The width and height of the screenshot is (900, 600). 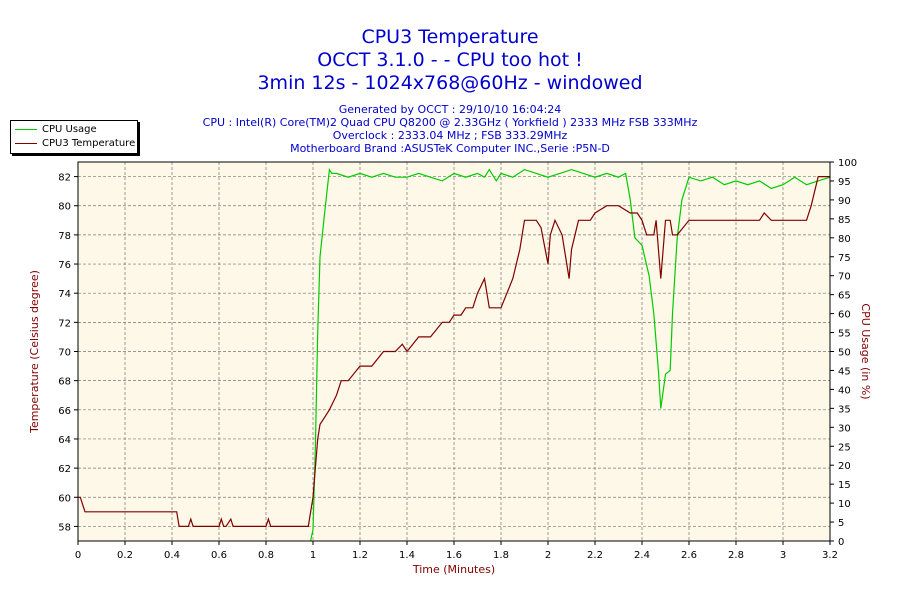 I want to click on y-right-tick-label: 70, so click(x=844, y=277).